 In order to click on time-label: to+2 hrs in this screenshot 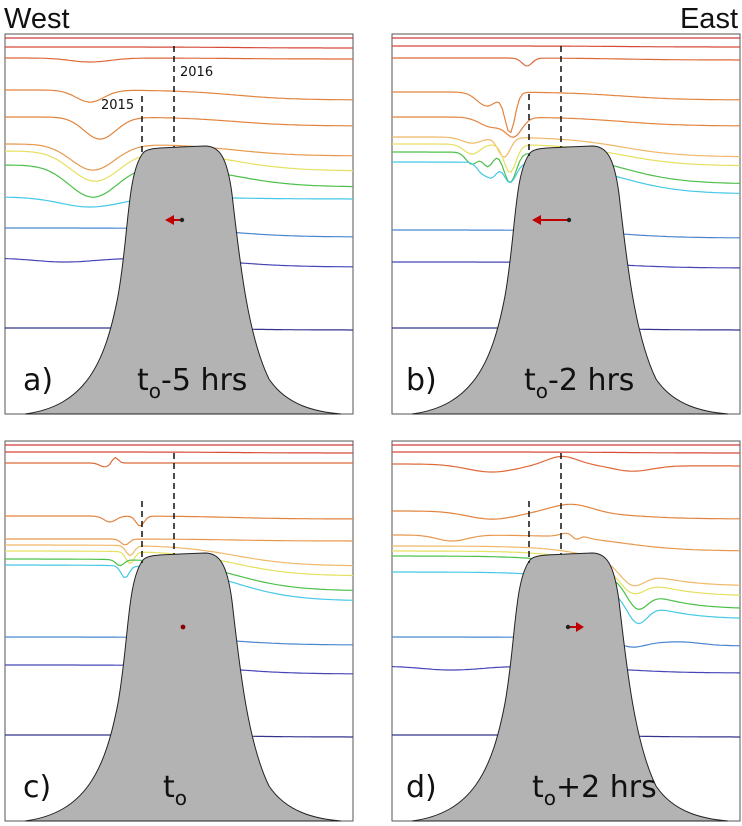, I will do `click(594, 790)`.